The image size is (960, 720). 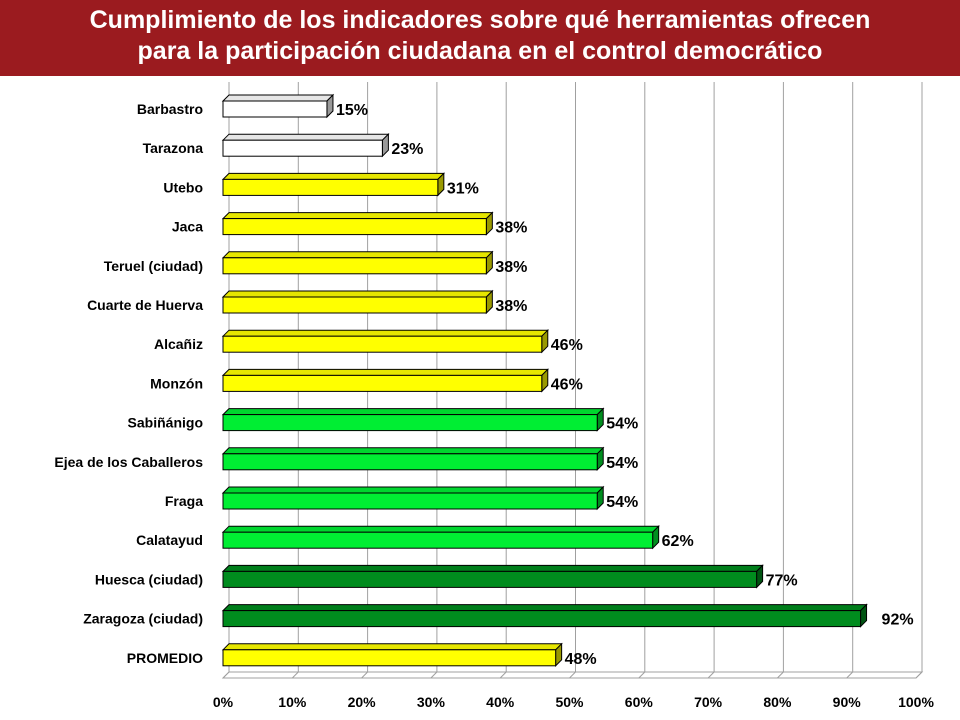 What do you see at coordinates (898, 620) in the screenshot?
I see `data-label: 92%` at bounding box center [898, 620].